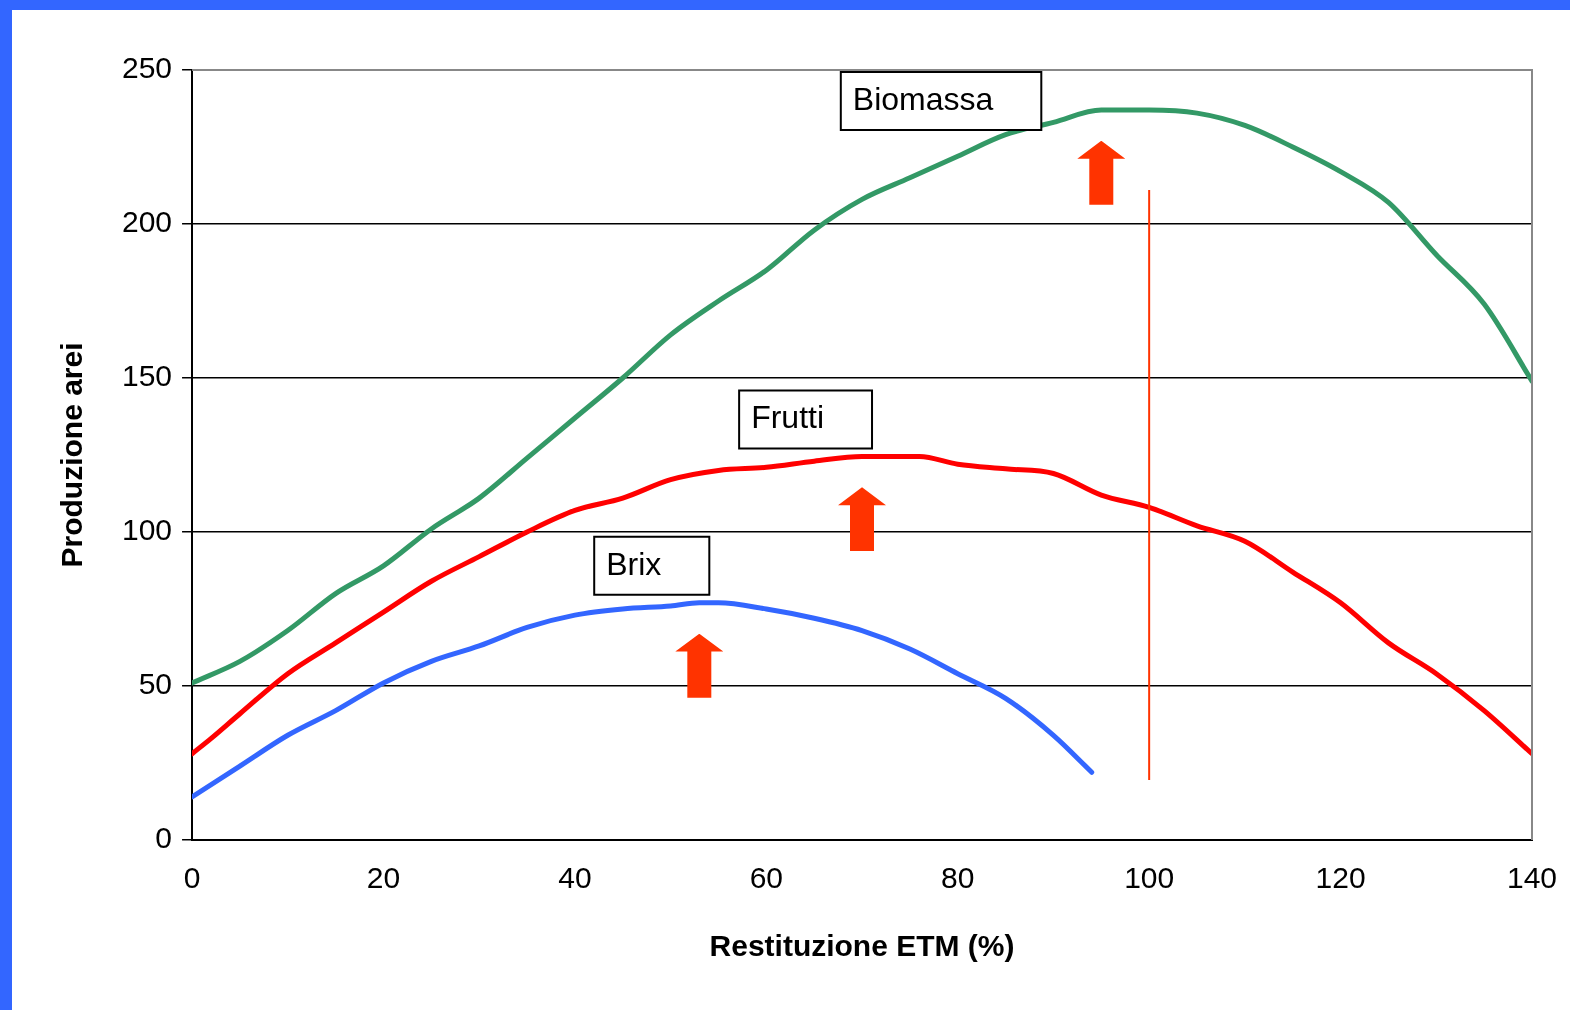  Describe the element at coordinates (575, 878) in the screenshot. I see `x-tick-label: 40` at that location.